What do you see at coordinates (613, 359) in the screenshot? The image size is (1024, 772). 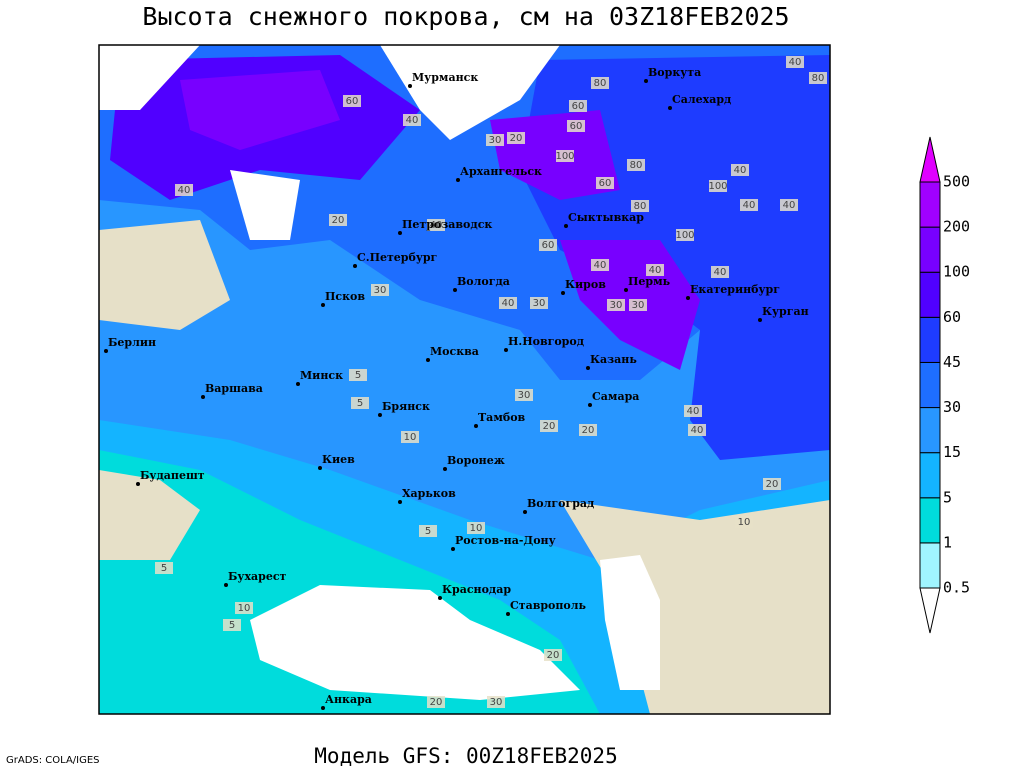 I see `city-label: Казань` at bounding box center [613, 359].